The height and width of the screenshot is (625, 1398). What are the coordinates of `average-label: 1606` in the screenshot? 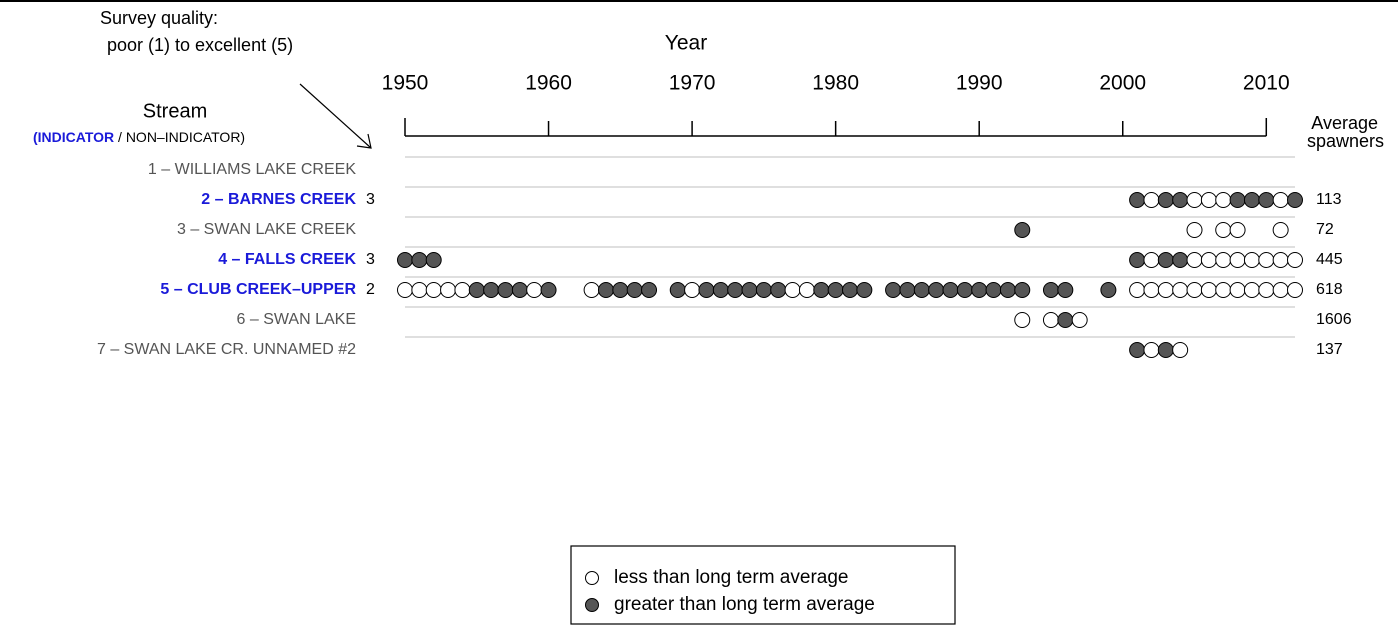 It's located at (1334, 319).